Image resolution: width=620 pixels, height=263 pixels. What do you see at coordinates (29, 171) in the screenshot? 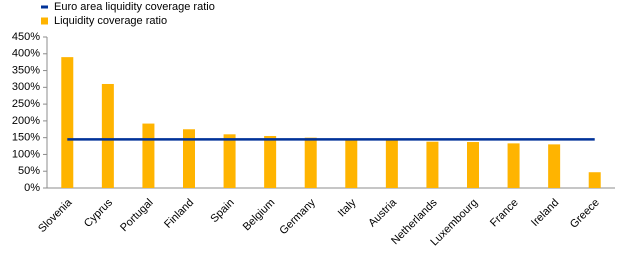
I see `y-tick-label: 50%` at bounding box center [29, 171].